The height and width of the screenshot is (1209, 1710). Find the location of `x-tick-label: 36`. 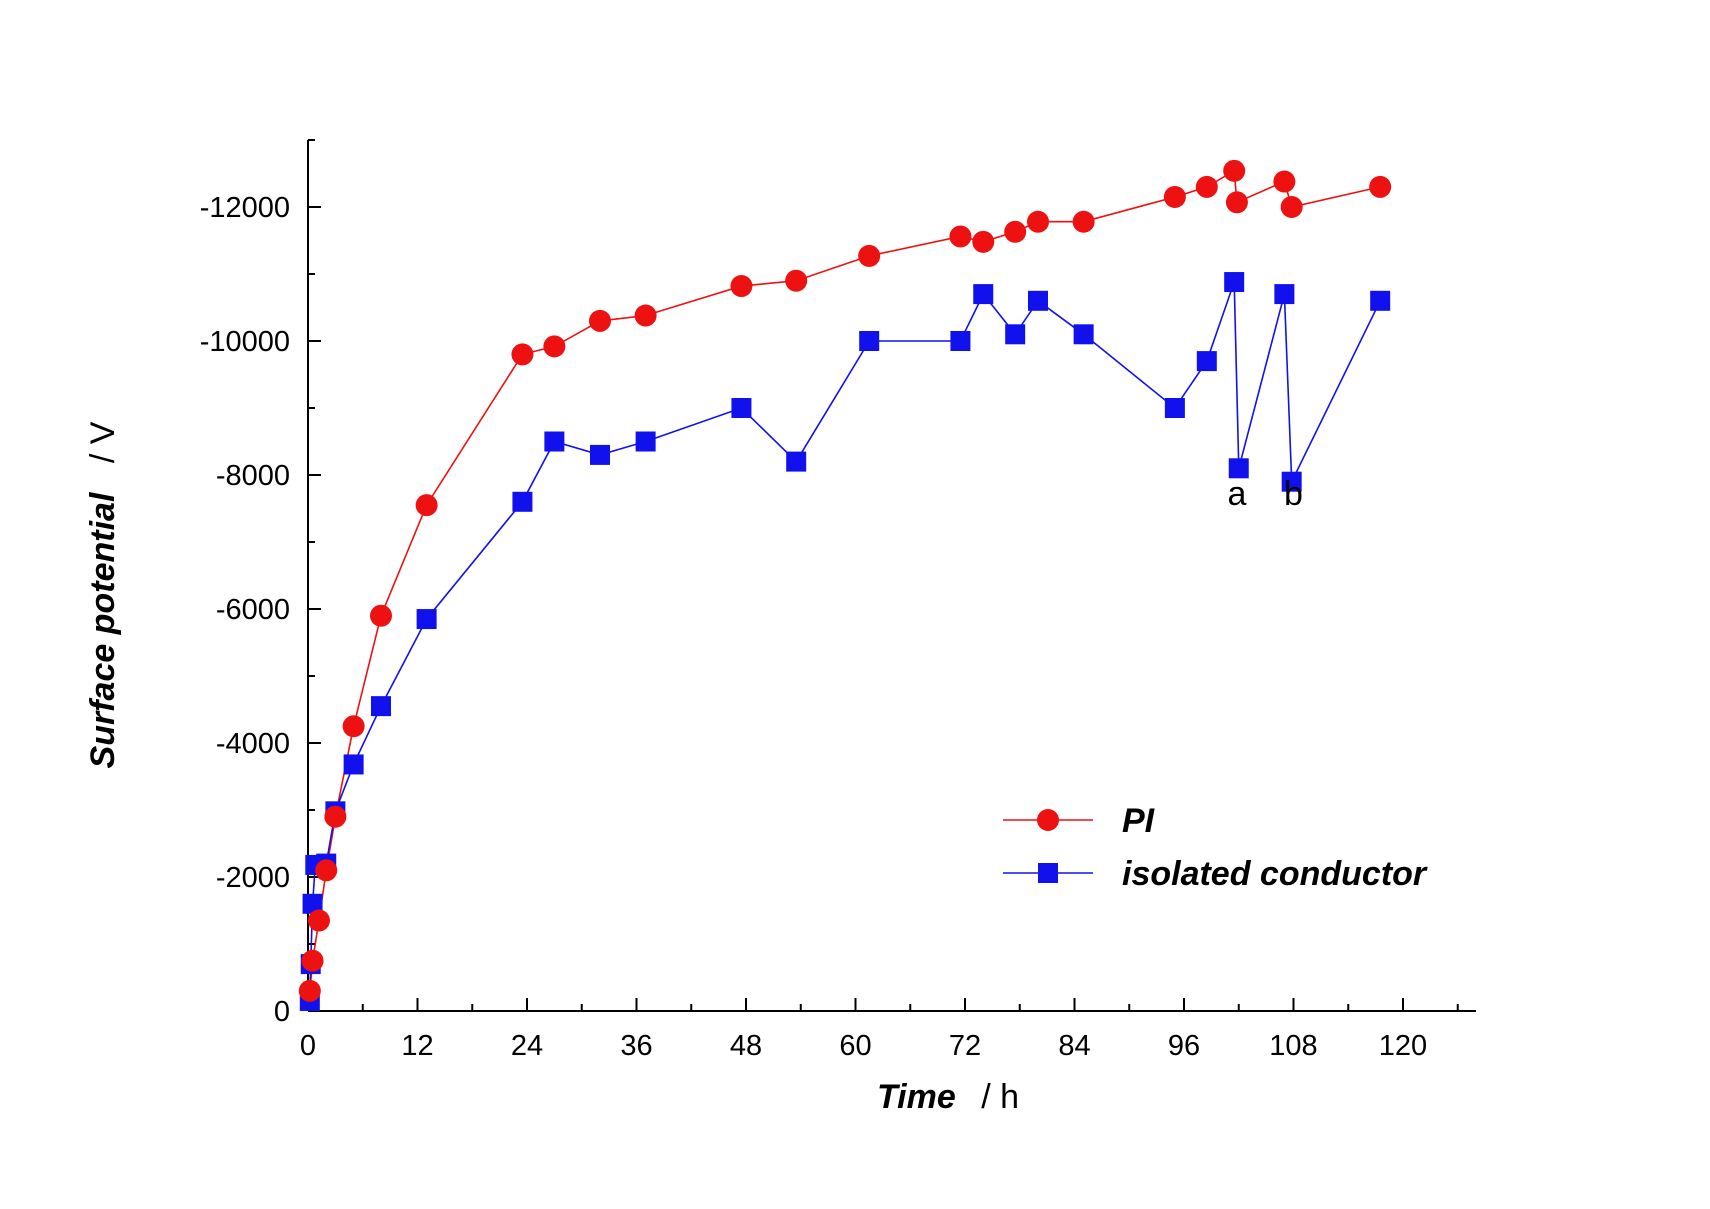

x-tick-label: 36 is located at coordinates (636, 1046).